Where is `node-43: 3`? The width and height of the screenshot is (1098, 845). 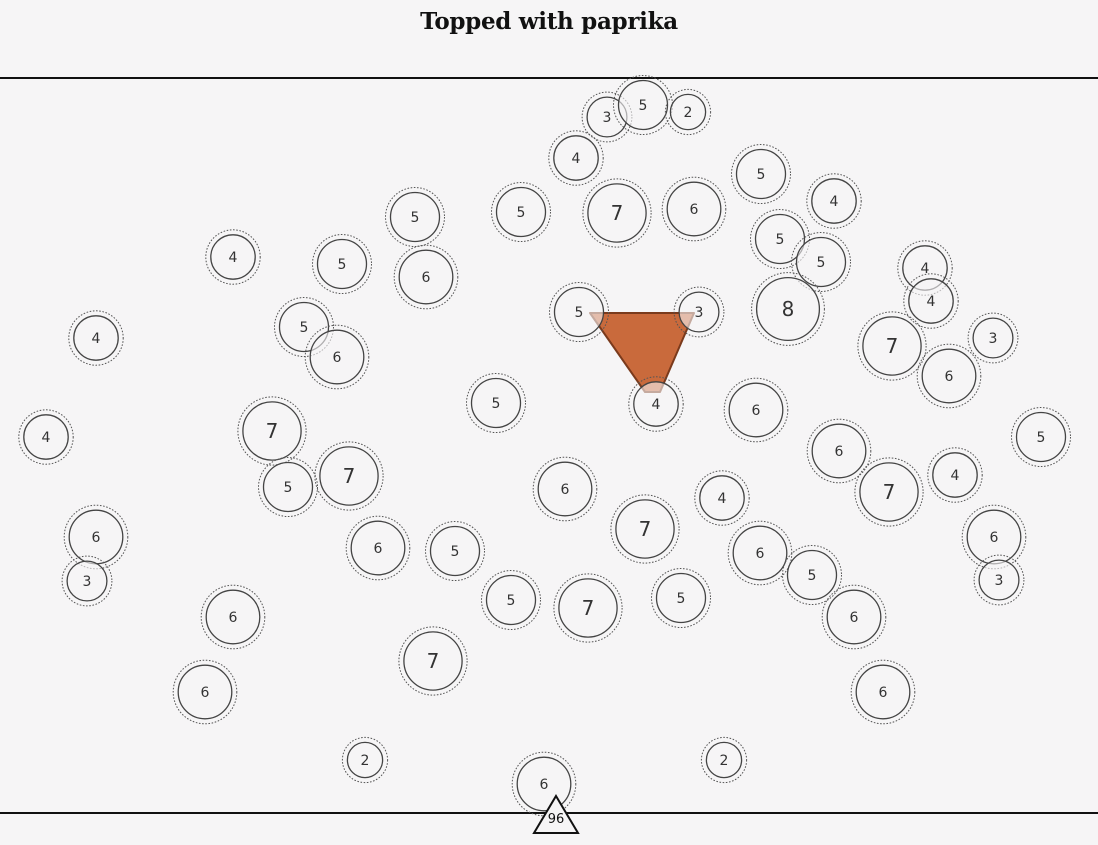
node-43: 3 is located at coordinates (87, 581).